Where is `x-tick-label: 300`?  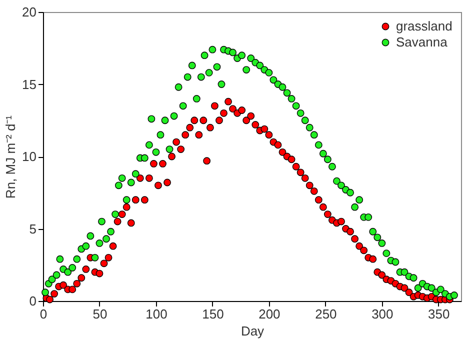 x-tick-label: 300 is located at coordinates (383, 314).